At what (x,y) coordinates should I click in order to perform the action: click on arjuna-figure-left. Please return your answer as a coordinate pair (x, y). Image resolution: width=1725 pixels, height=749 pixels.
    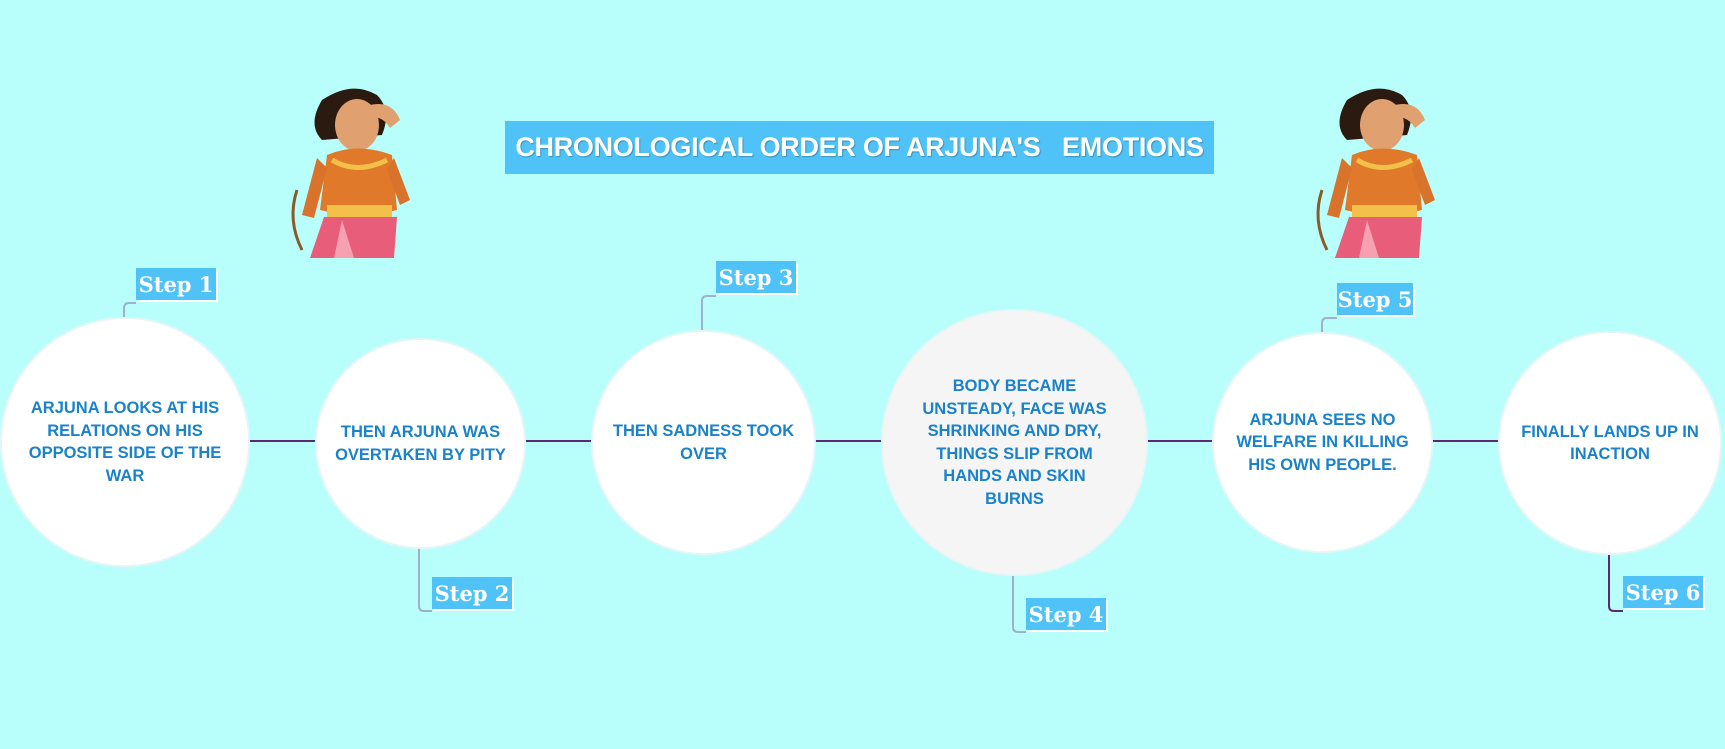
    Looking at the image, I should click on (350, 173).